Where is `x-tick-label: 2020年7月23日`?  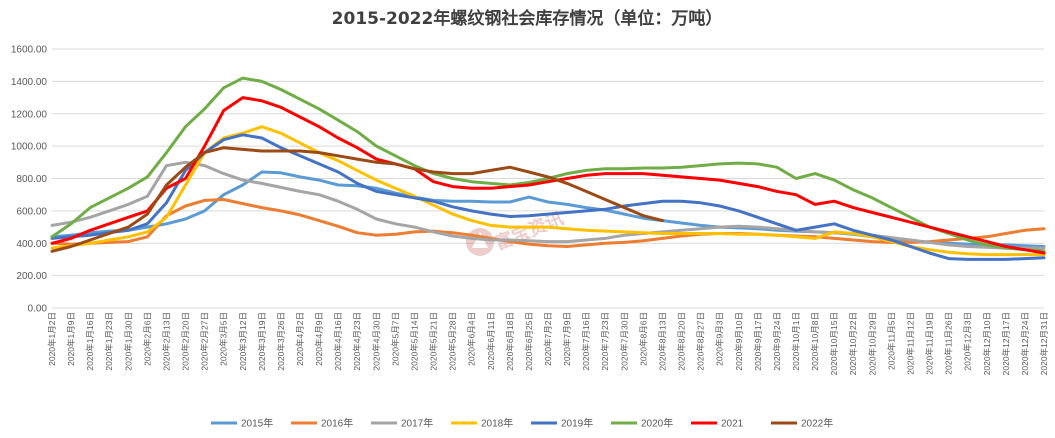 x-tick-label: 2020年7月23日 is located at coordinates (605, 341).